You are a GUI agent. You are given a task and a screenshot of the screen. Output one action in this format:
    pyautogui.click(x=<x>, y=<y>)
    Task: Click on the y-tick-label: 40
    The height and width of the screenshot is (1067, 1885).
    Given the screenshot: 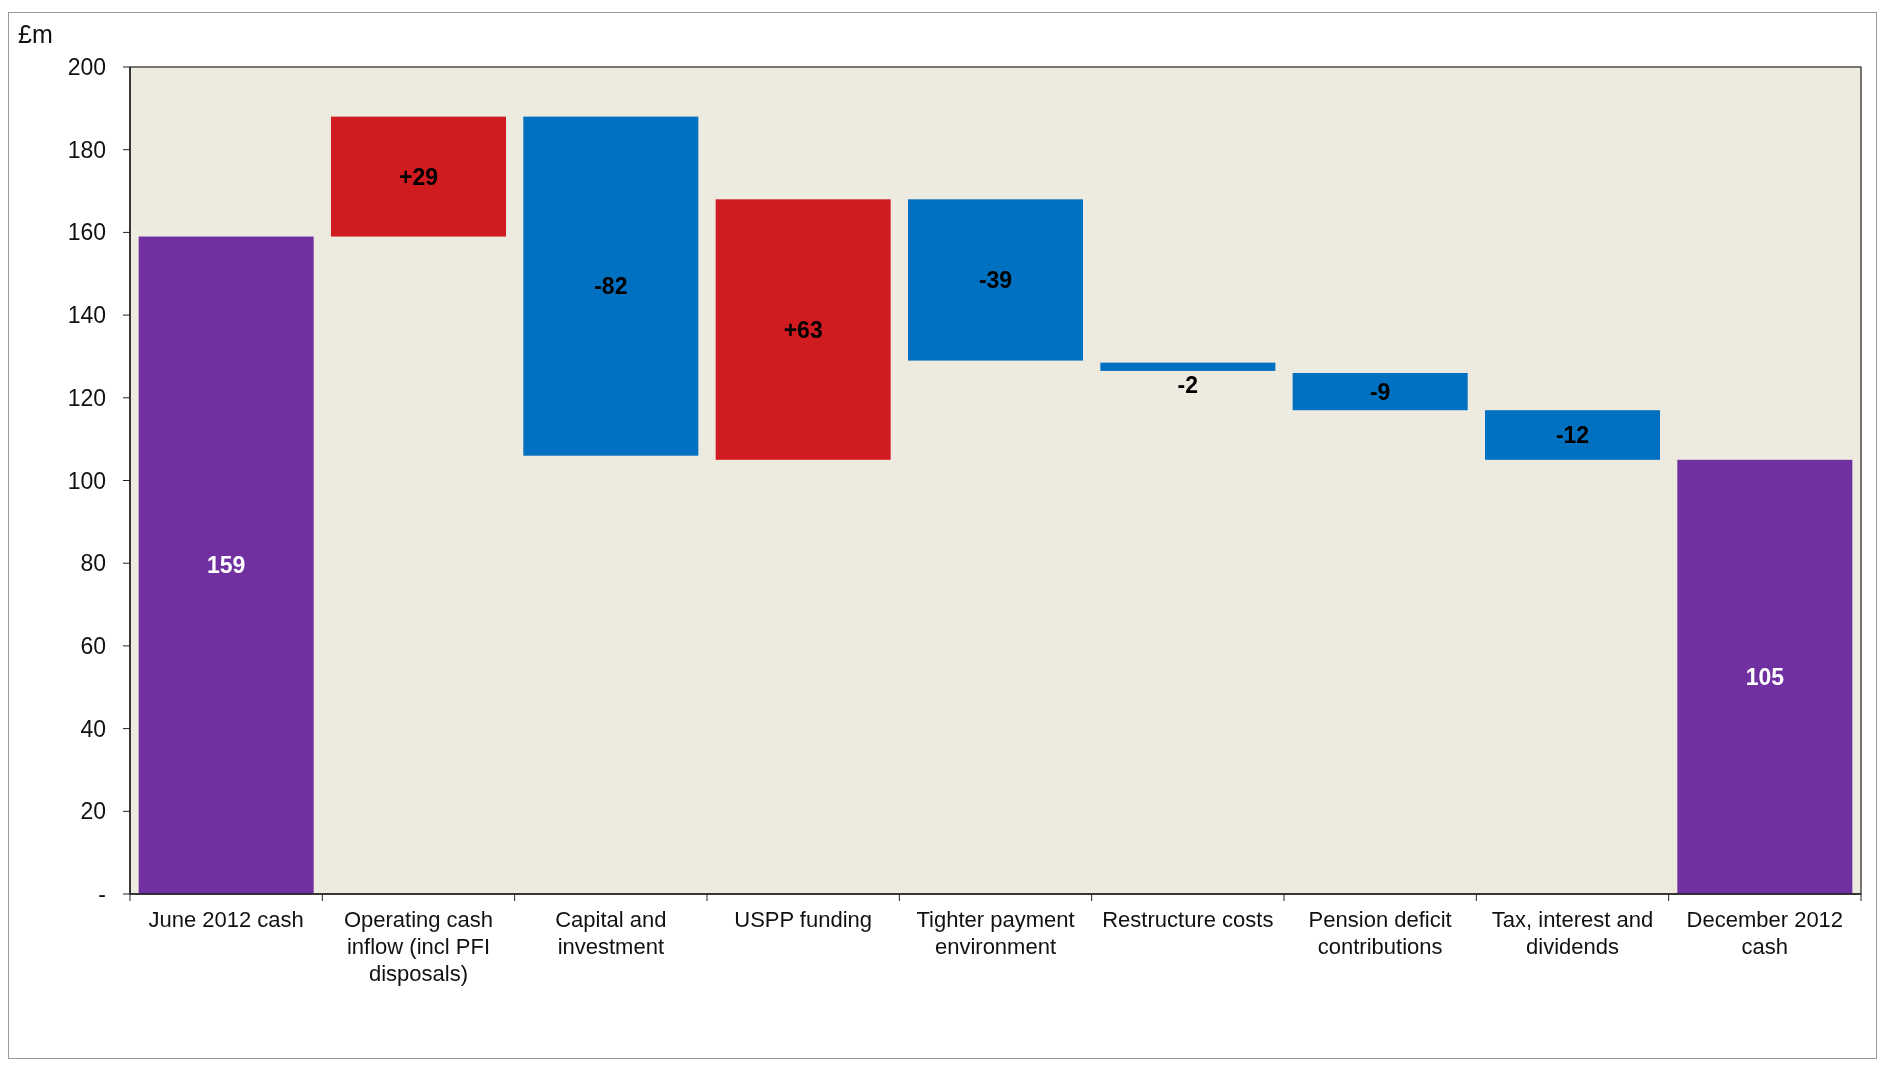 What is the action you would take?
    pyautogui.click(x=93, y=728)
    